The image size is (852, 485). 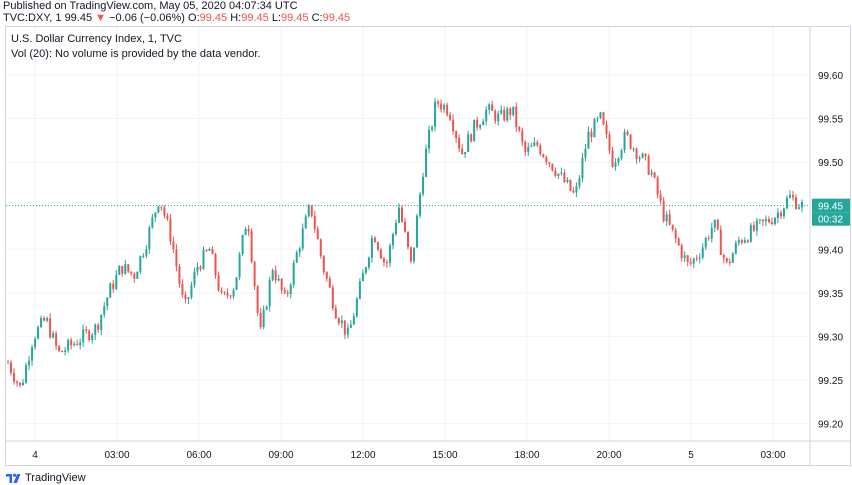 I want to click on open-value: 99.45, so click(x=213, y=18).